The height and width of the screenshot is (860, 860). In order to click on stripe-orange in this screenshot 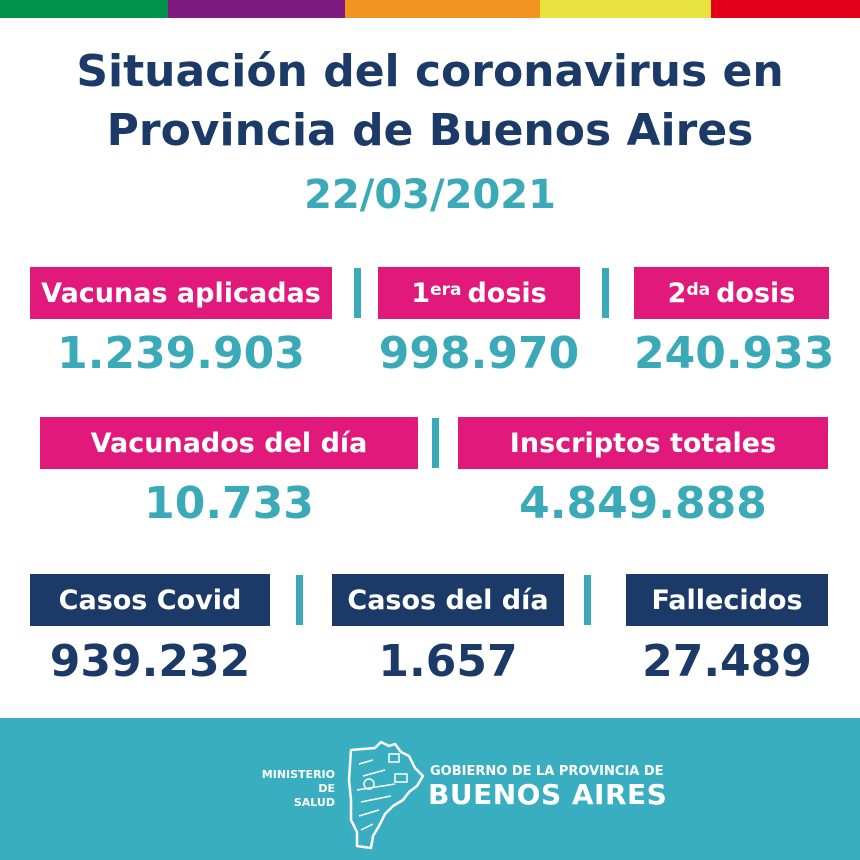, I will do `click(442, 9)`.